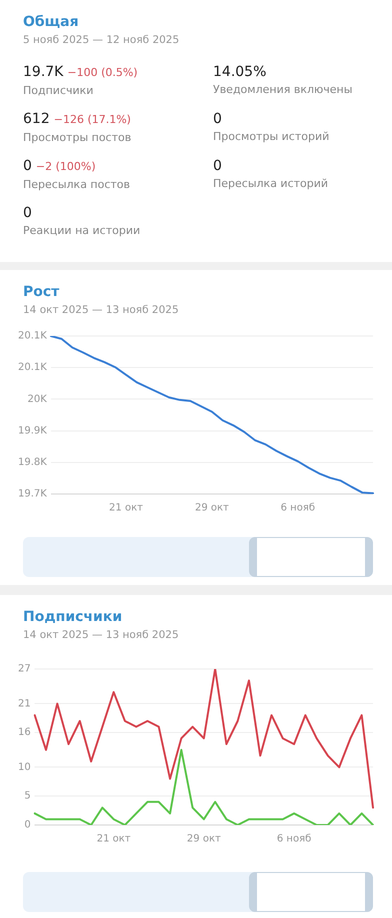 This screenshot has height=918, width=392. I want to click on y-tick-label: 19.7K, so click(33, 494).